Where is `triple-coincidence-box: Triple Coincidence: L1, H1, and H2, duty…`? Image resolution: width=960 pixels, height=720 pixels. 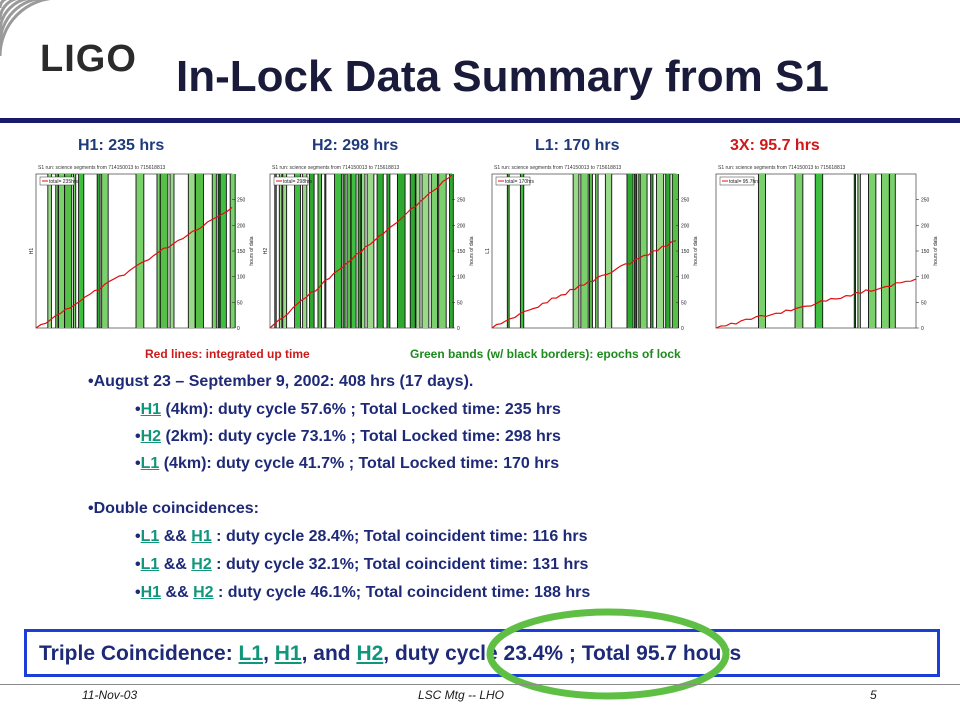
triple-coincidence-box: Triple Coincidence: L1, H1, and H2, duty… is located at coordinates (482, 653).